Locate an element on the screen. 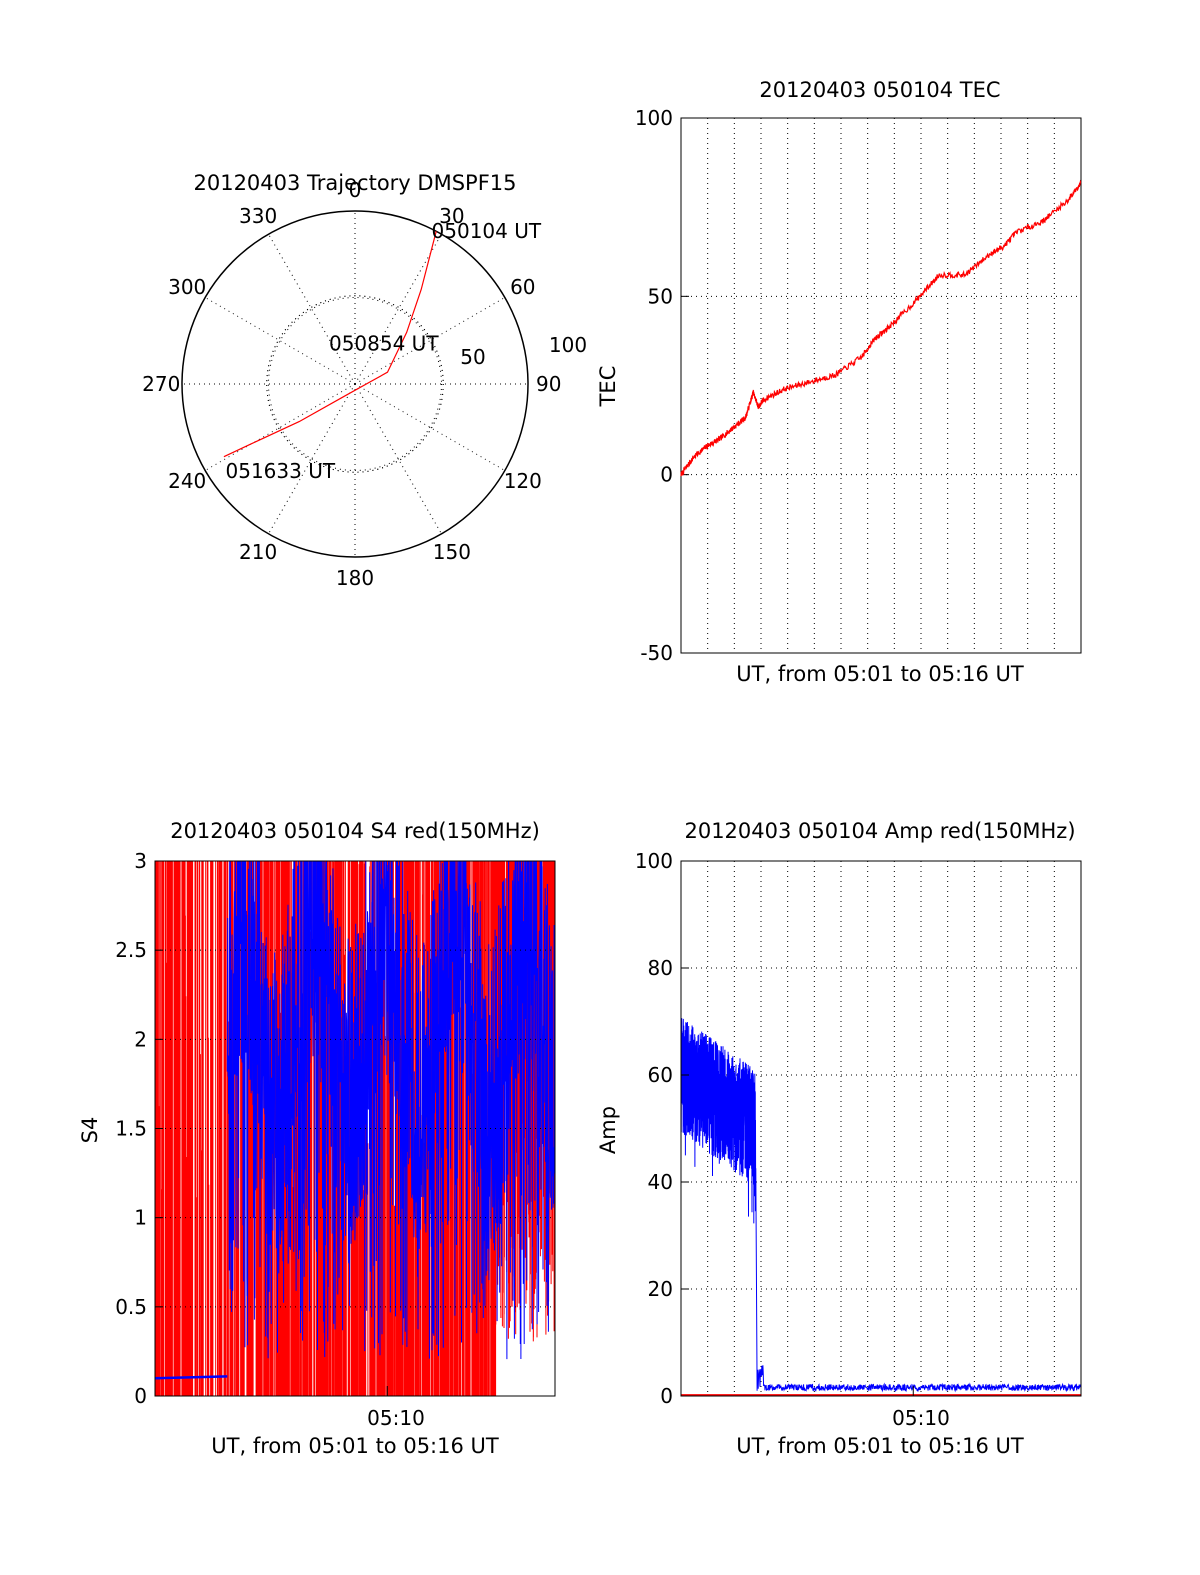 The image size is (1200, 1575). tec-plot-frame is located at coordinates (881, 385).